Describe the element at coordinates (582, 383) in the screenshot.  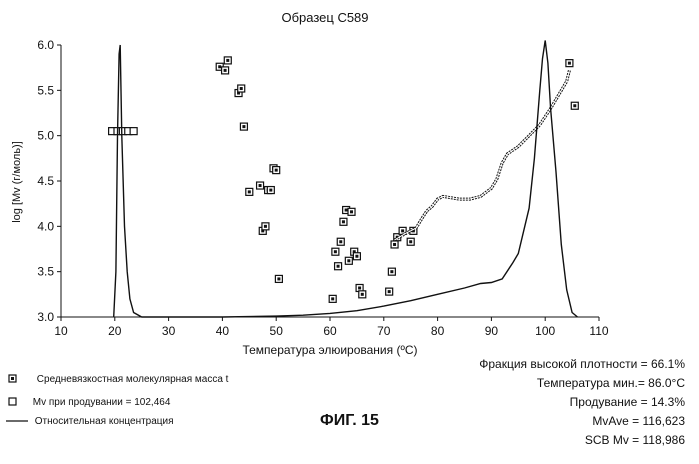
I see `stat-min-temperature: Температура мин.= 86.0°C` at that location.